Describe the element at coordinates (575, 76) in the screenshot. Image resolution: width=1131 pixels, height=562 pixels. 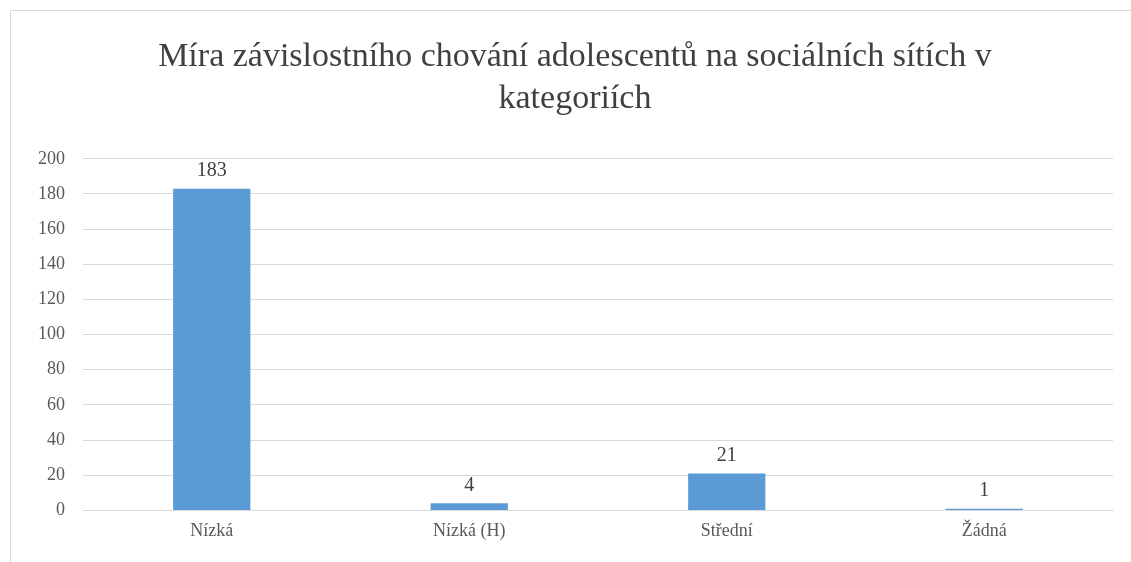
I see `chart-title: Míra závislostního chování adolescentů na sociálních sítích v kategoriích` at that location.